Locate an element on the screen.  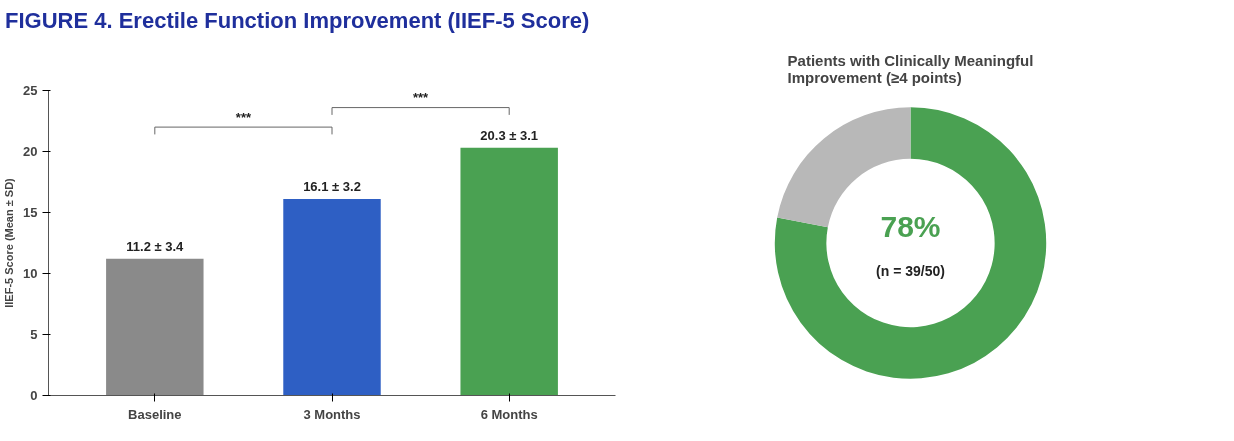
x-tick-label: 6 Months is located at coordinates (509, 414).